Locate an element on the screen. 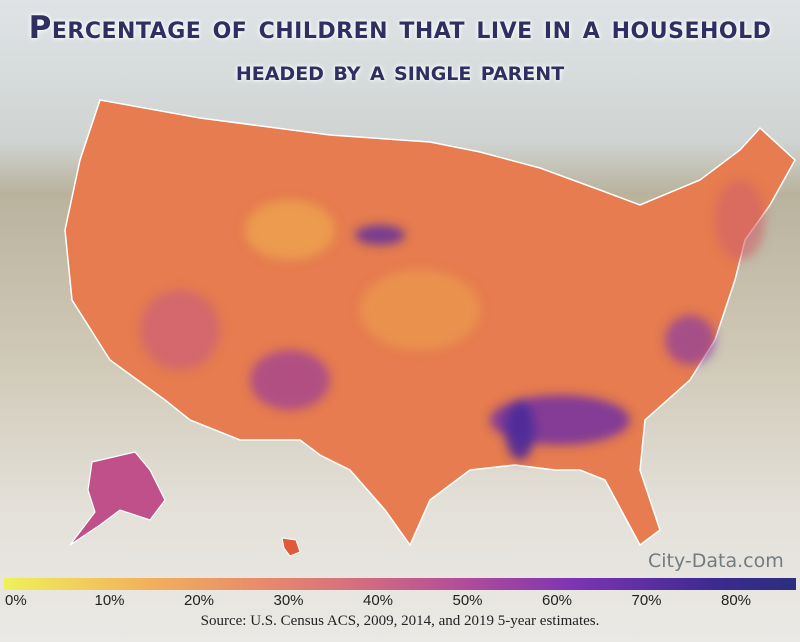  legend-tick-label: 40% is located at coordinates (378, 600).